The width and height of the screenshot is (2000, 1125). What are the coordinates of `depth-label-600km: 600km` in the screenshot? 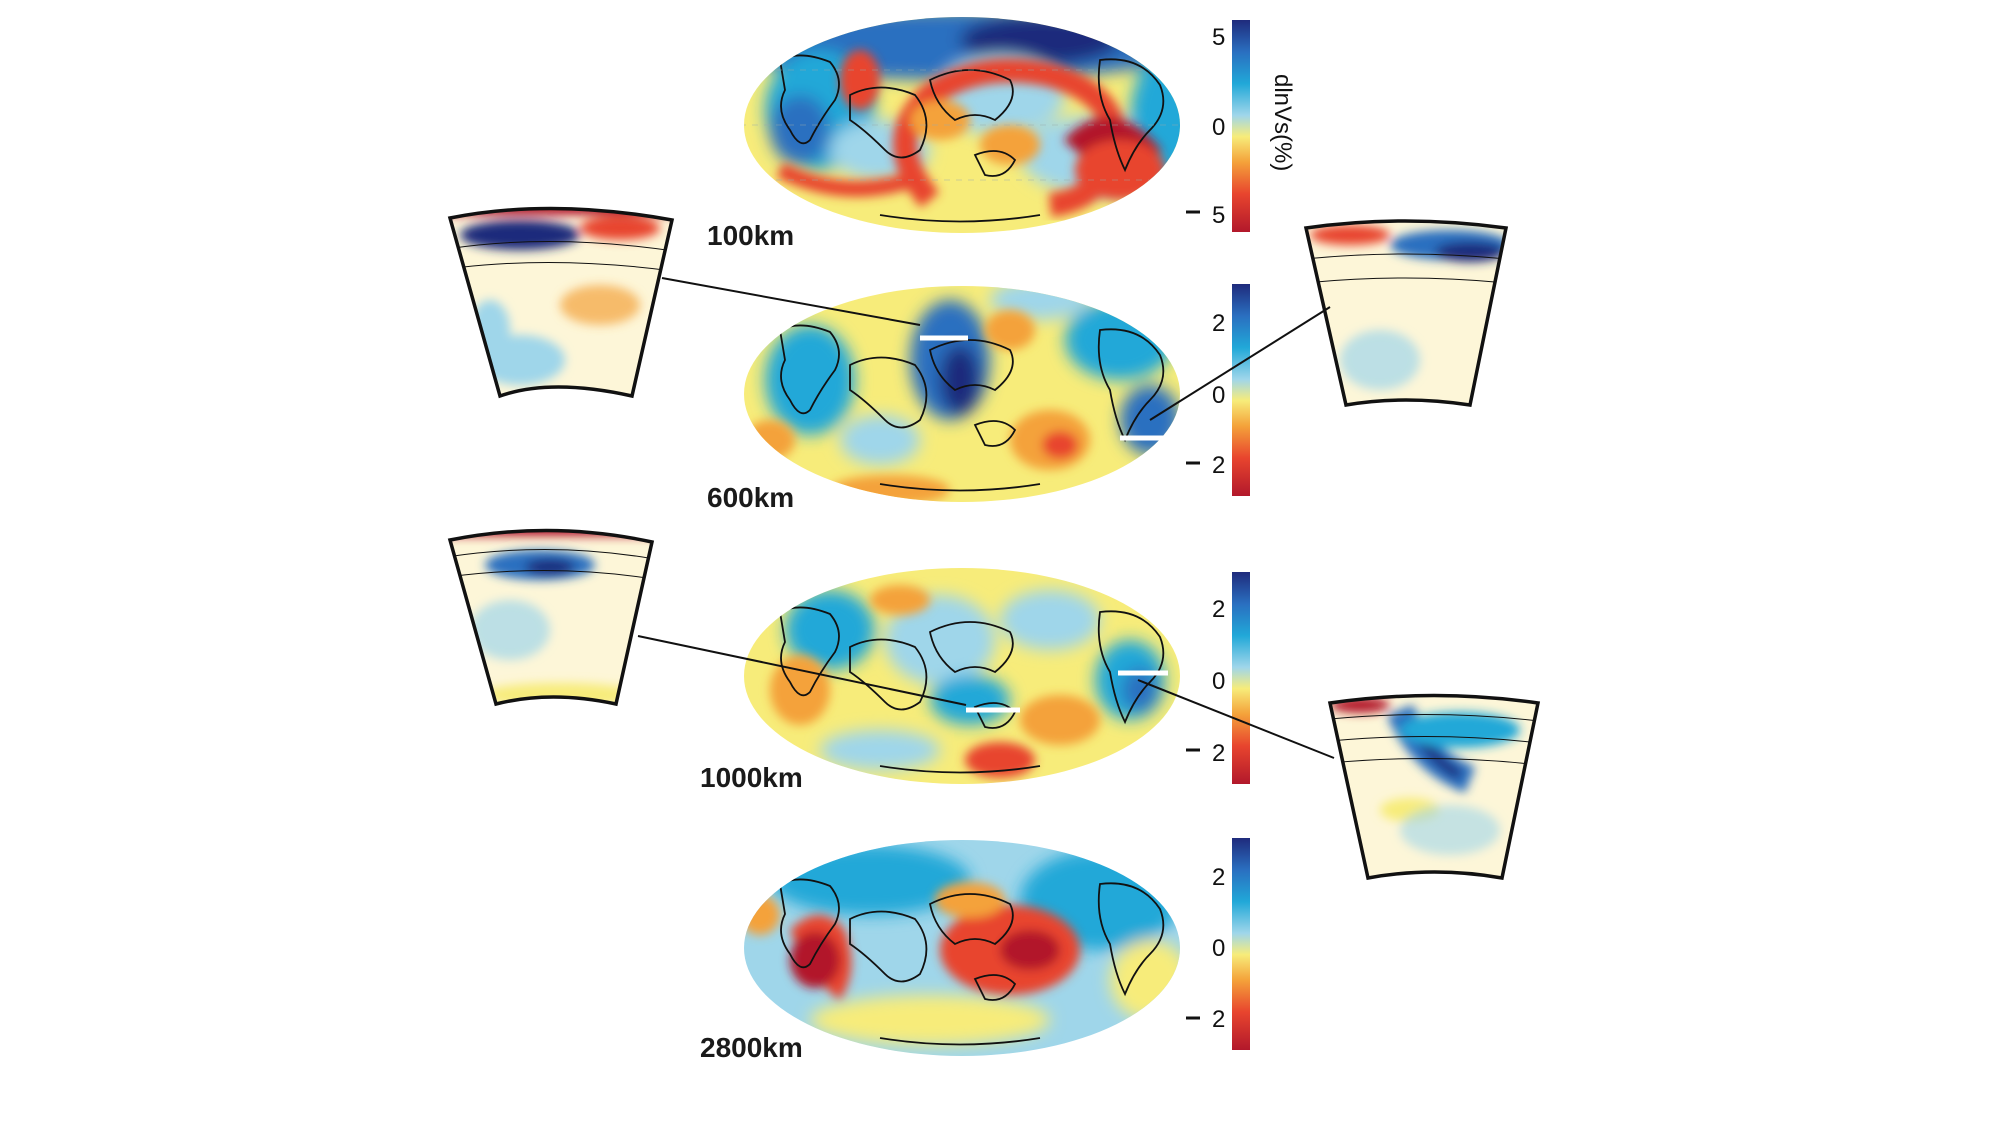 It's located at (751, 497).